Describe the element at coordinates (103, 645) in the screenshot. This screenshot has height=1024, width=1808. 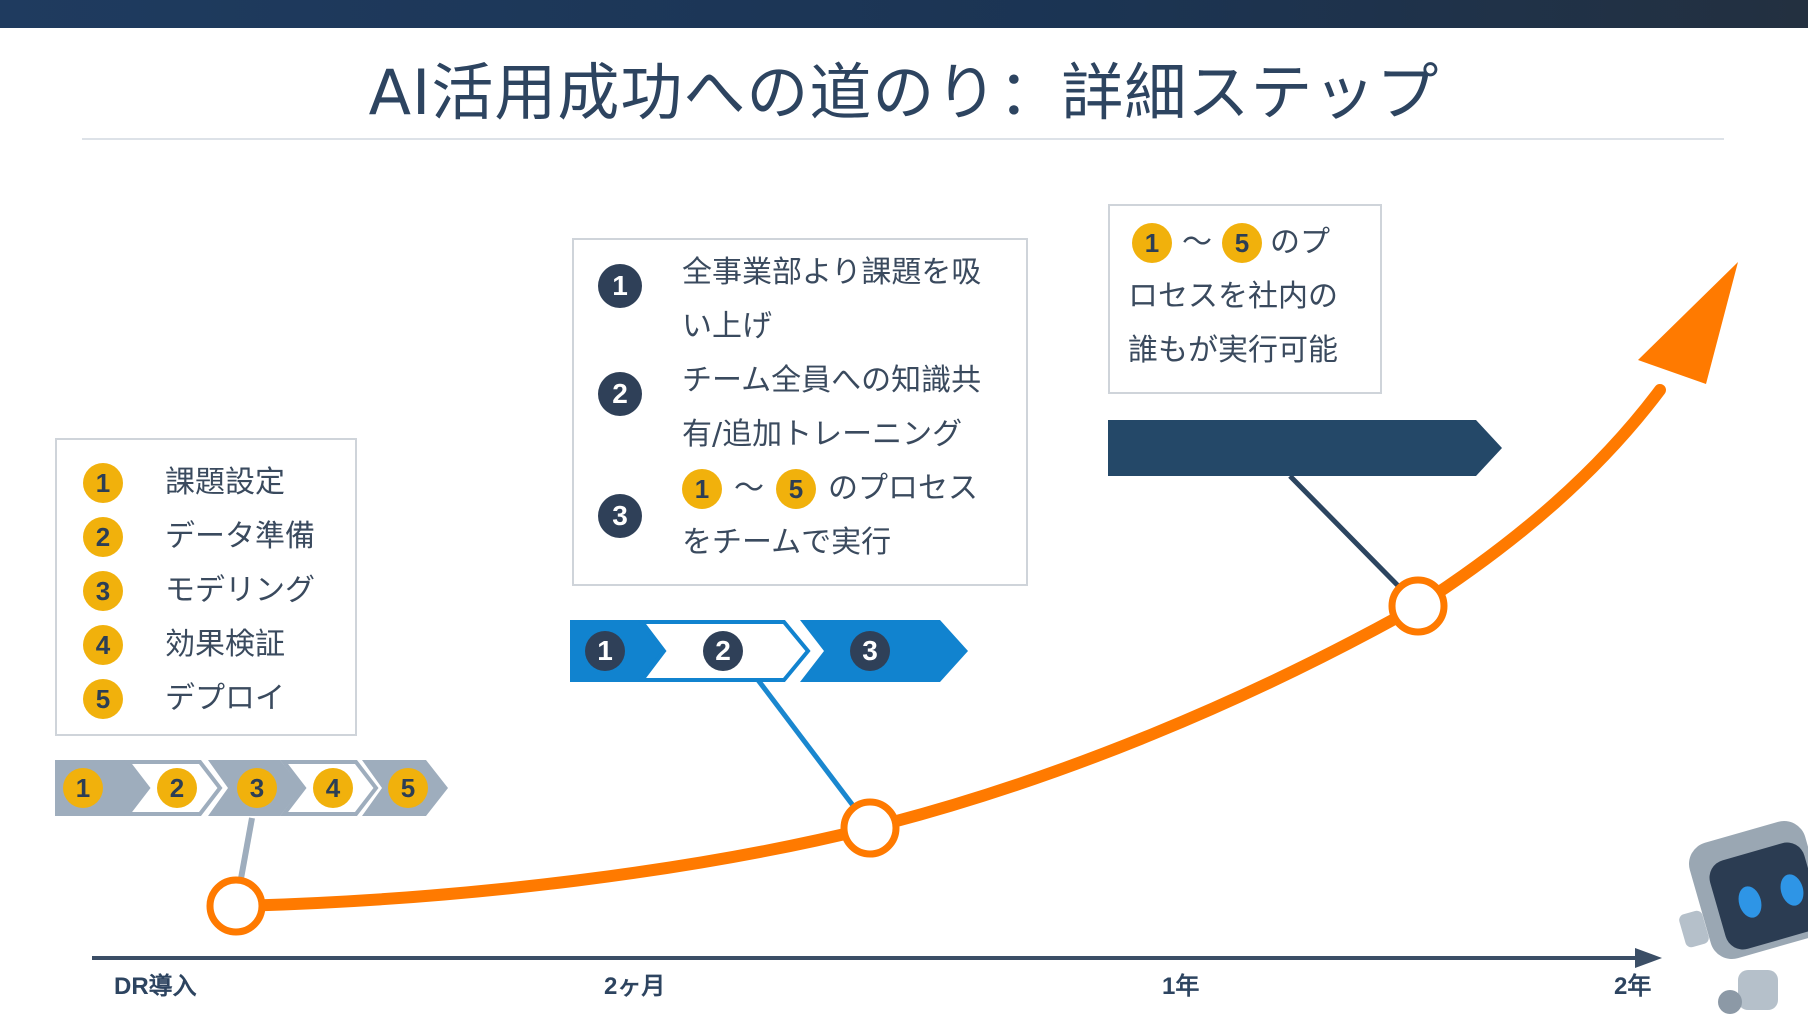
I see `stage1-item-badge: 4` at that location.